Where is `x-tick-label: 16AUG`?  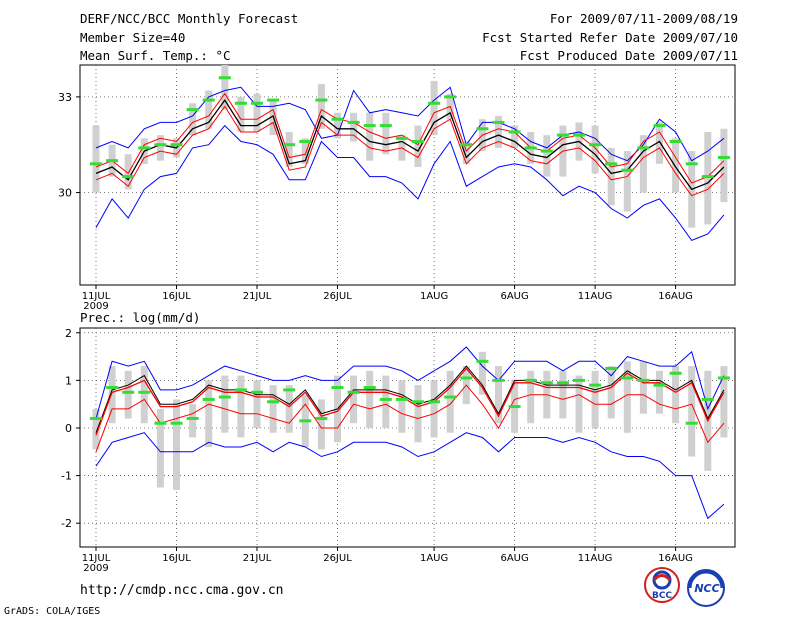 x-tick-label: 16AUG is located at coordinates (675, 558).